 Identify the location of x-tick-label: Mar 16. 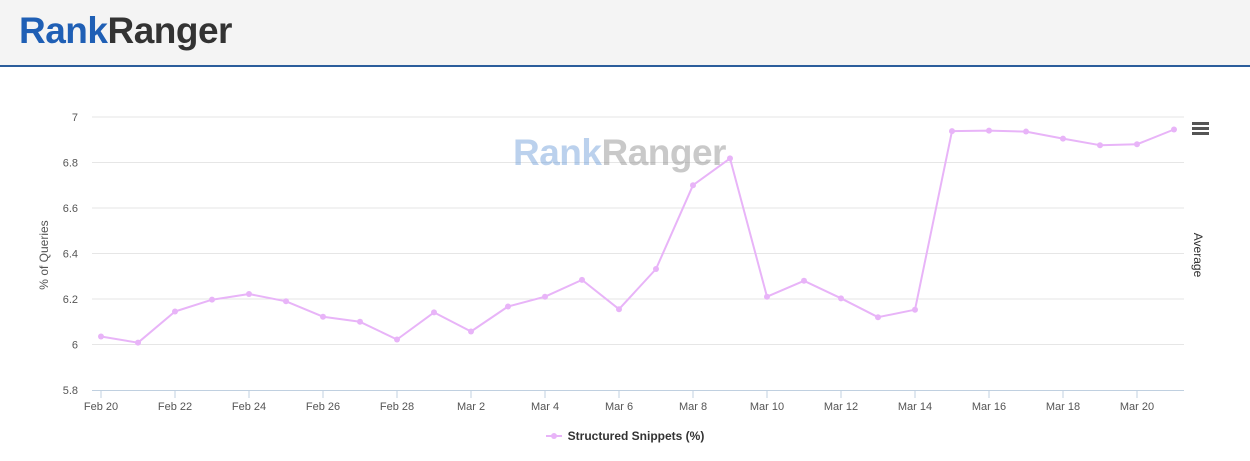
(989, 407).